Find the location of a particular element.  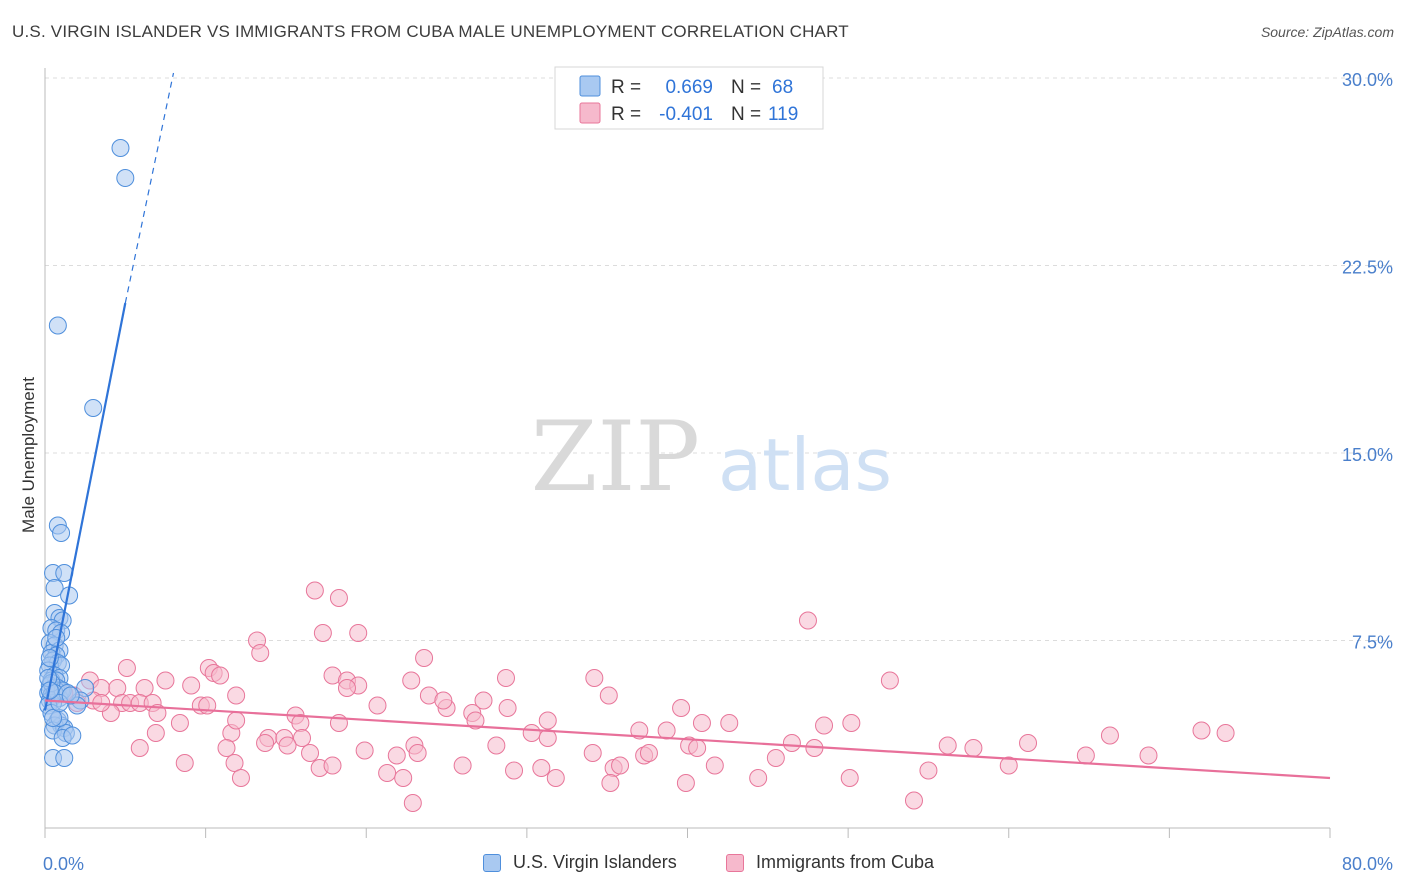

legend-item-virgin-islanders: U.S. Virgin Islanders is located at coordinates (580, 862).